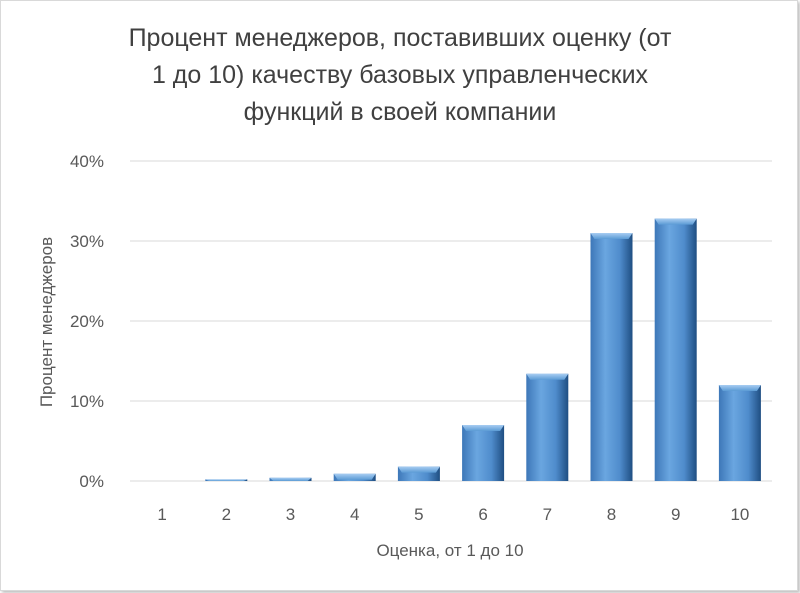 The image size is (800, 593). Describe the element at coordinates (418, 514) in the screenshot. I see `x-tick-label: 5` at that location.